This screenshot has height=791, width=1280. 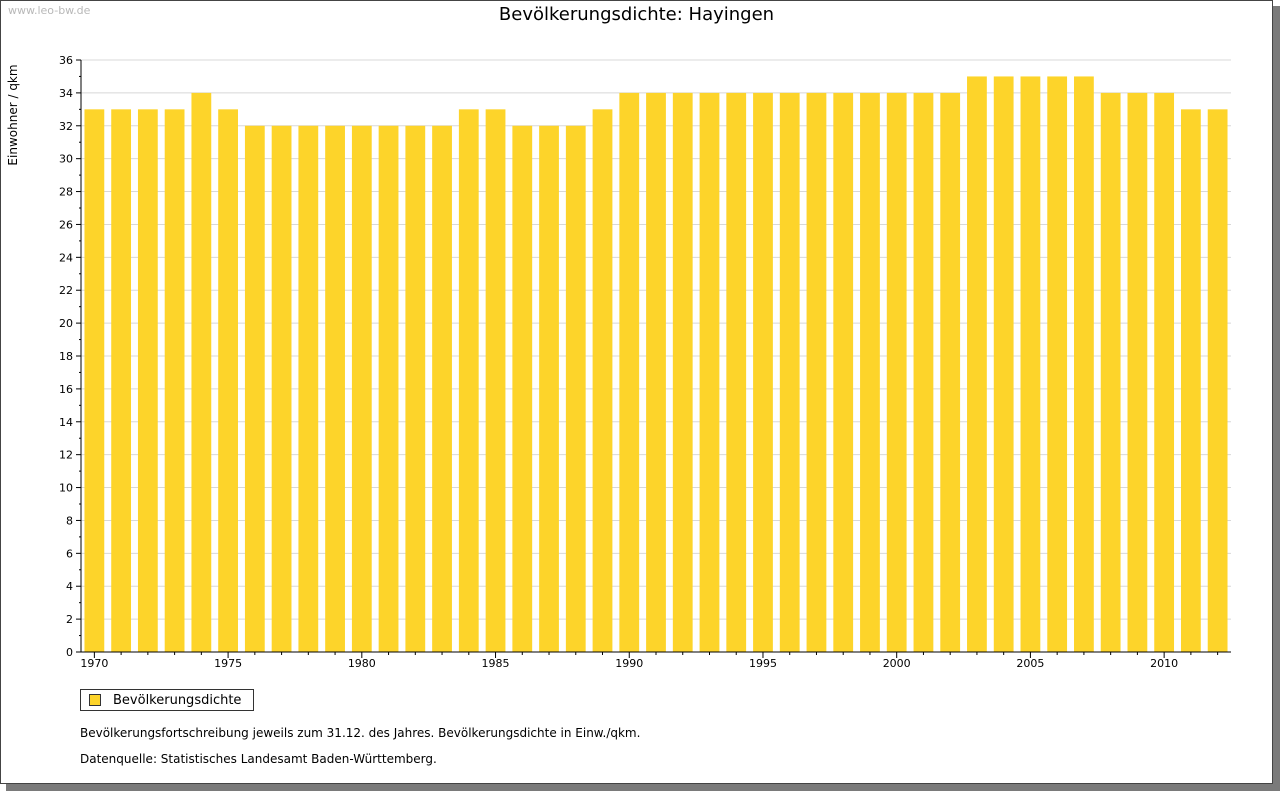 What do you see at coordinates (13, 114) in the screenshot?
I see `y-axis-label: Einwohner / qkm` at bounding box center [13, 114].